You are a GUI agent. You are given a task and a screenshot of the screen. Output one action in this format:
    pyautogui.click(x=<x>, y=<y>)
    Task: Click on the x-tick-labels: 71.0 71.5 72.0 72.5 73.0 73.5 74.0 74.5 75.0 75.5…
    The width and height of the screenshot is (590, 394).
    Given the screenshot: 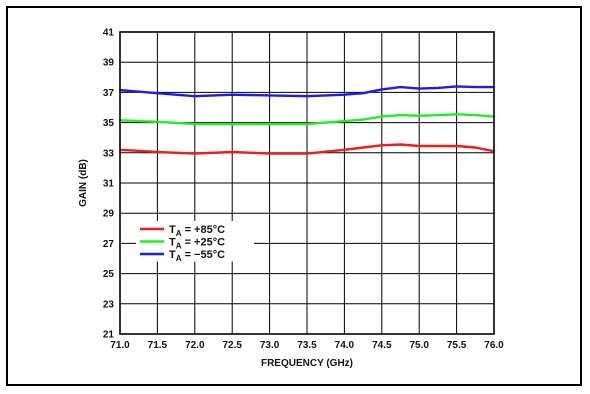 What is the action you would take?
    pyautogui.click(x=307, y=345)
    